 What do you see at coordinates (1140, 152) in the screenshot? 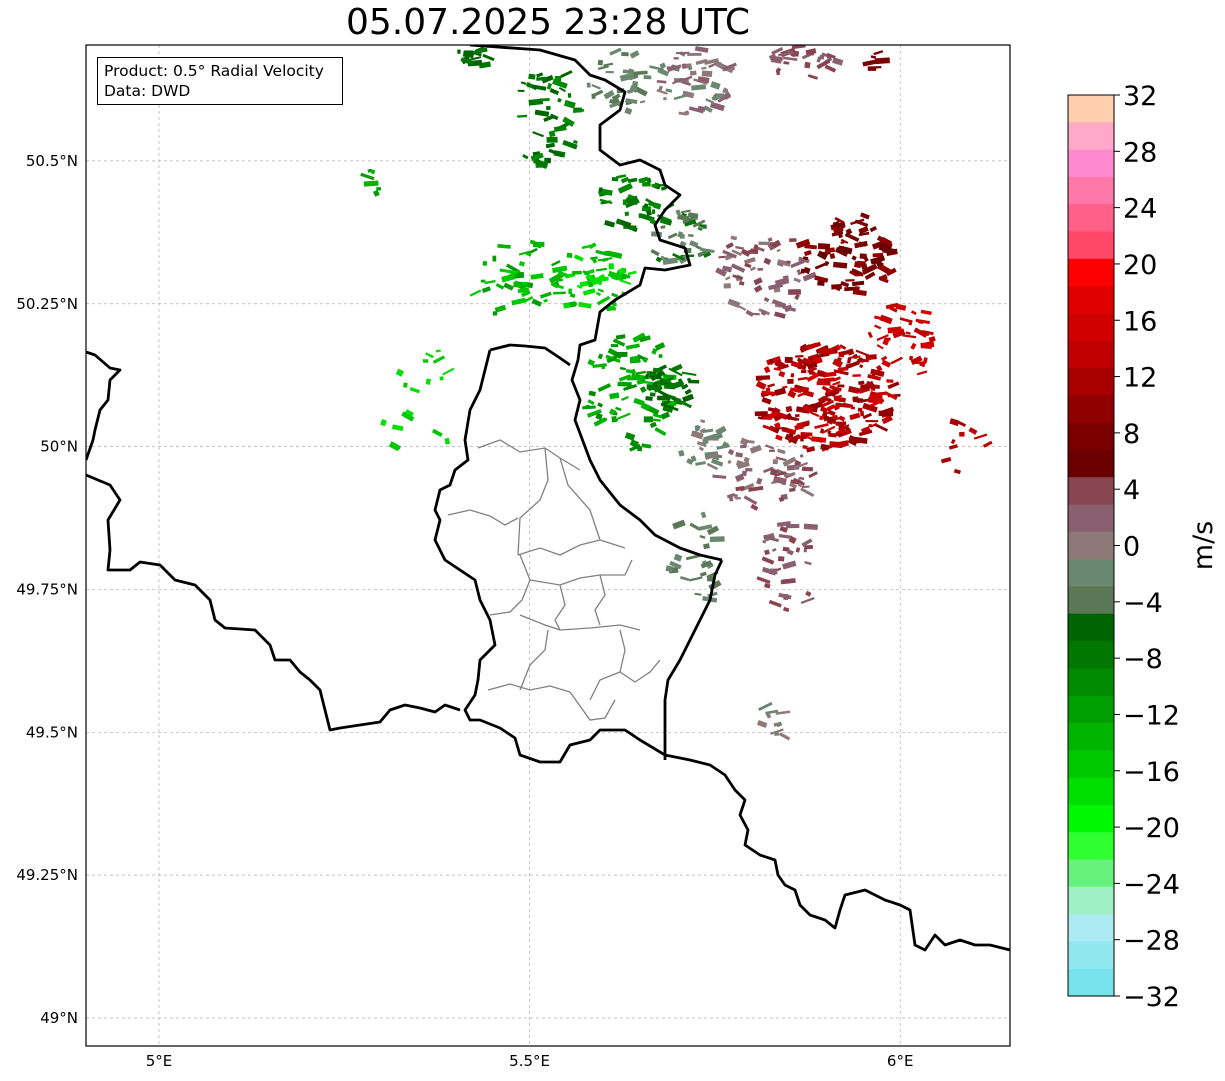
I see `colorbar-tick-label: 28` at bounding box center [1140, 152].